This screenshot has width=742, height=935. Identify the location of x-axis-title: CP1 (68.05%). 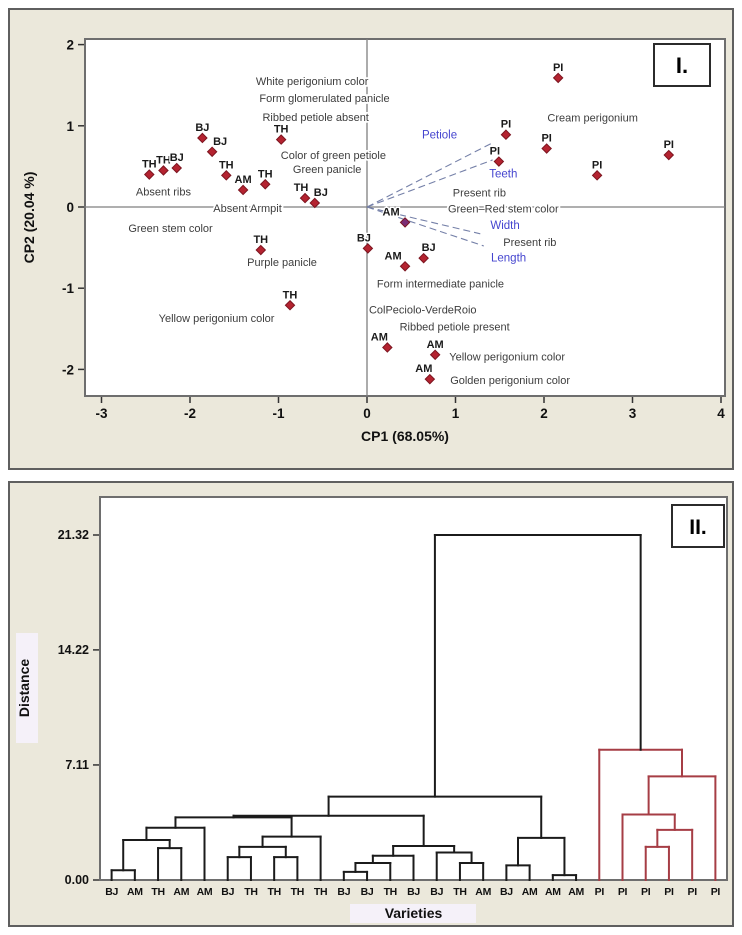
(405, 436).